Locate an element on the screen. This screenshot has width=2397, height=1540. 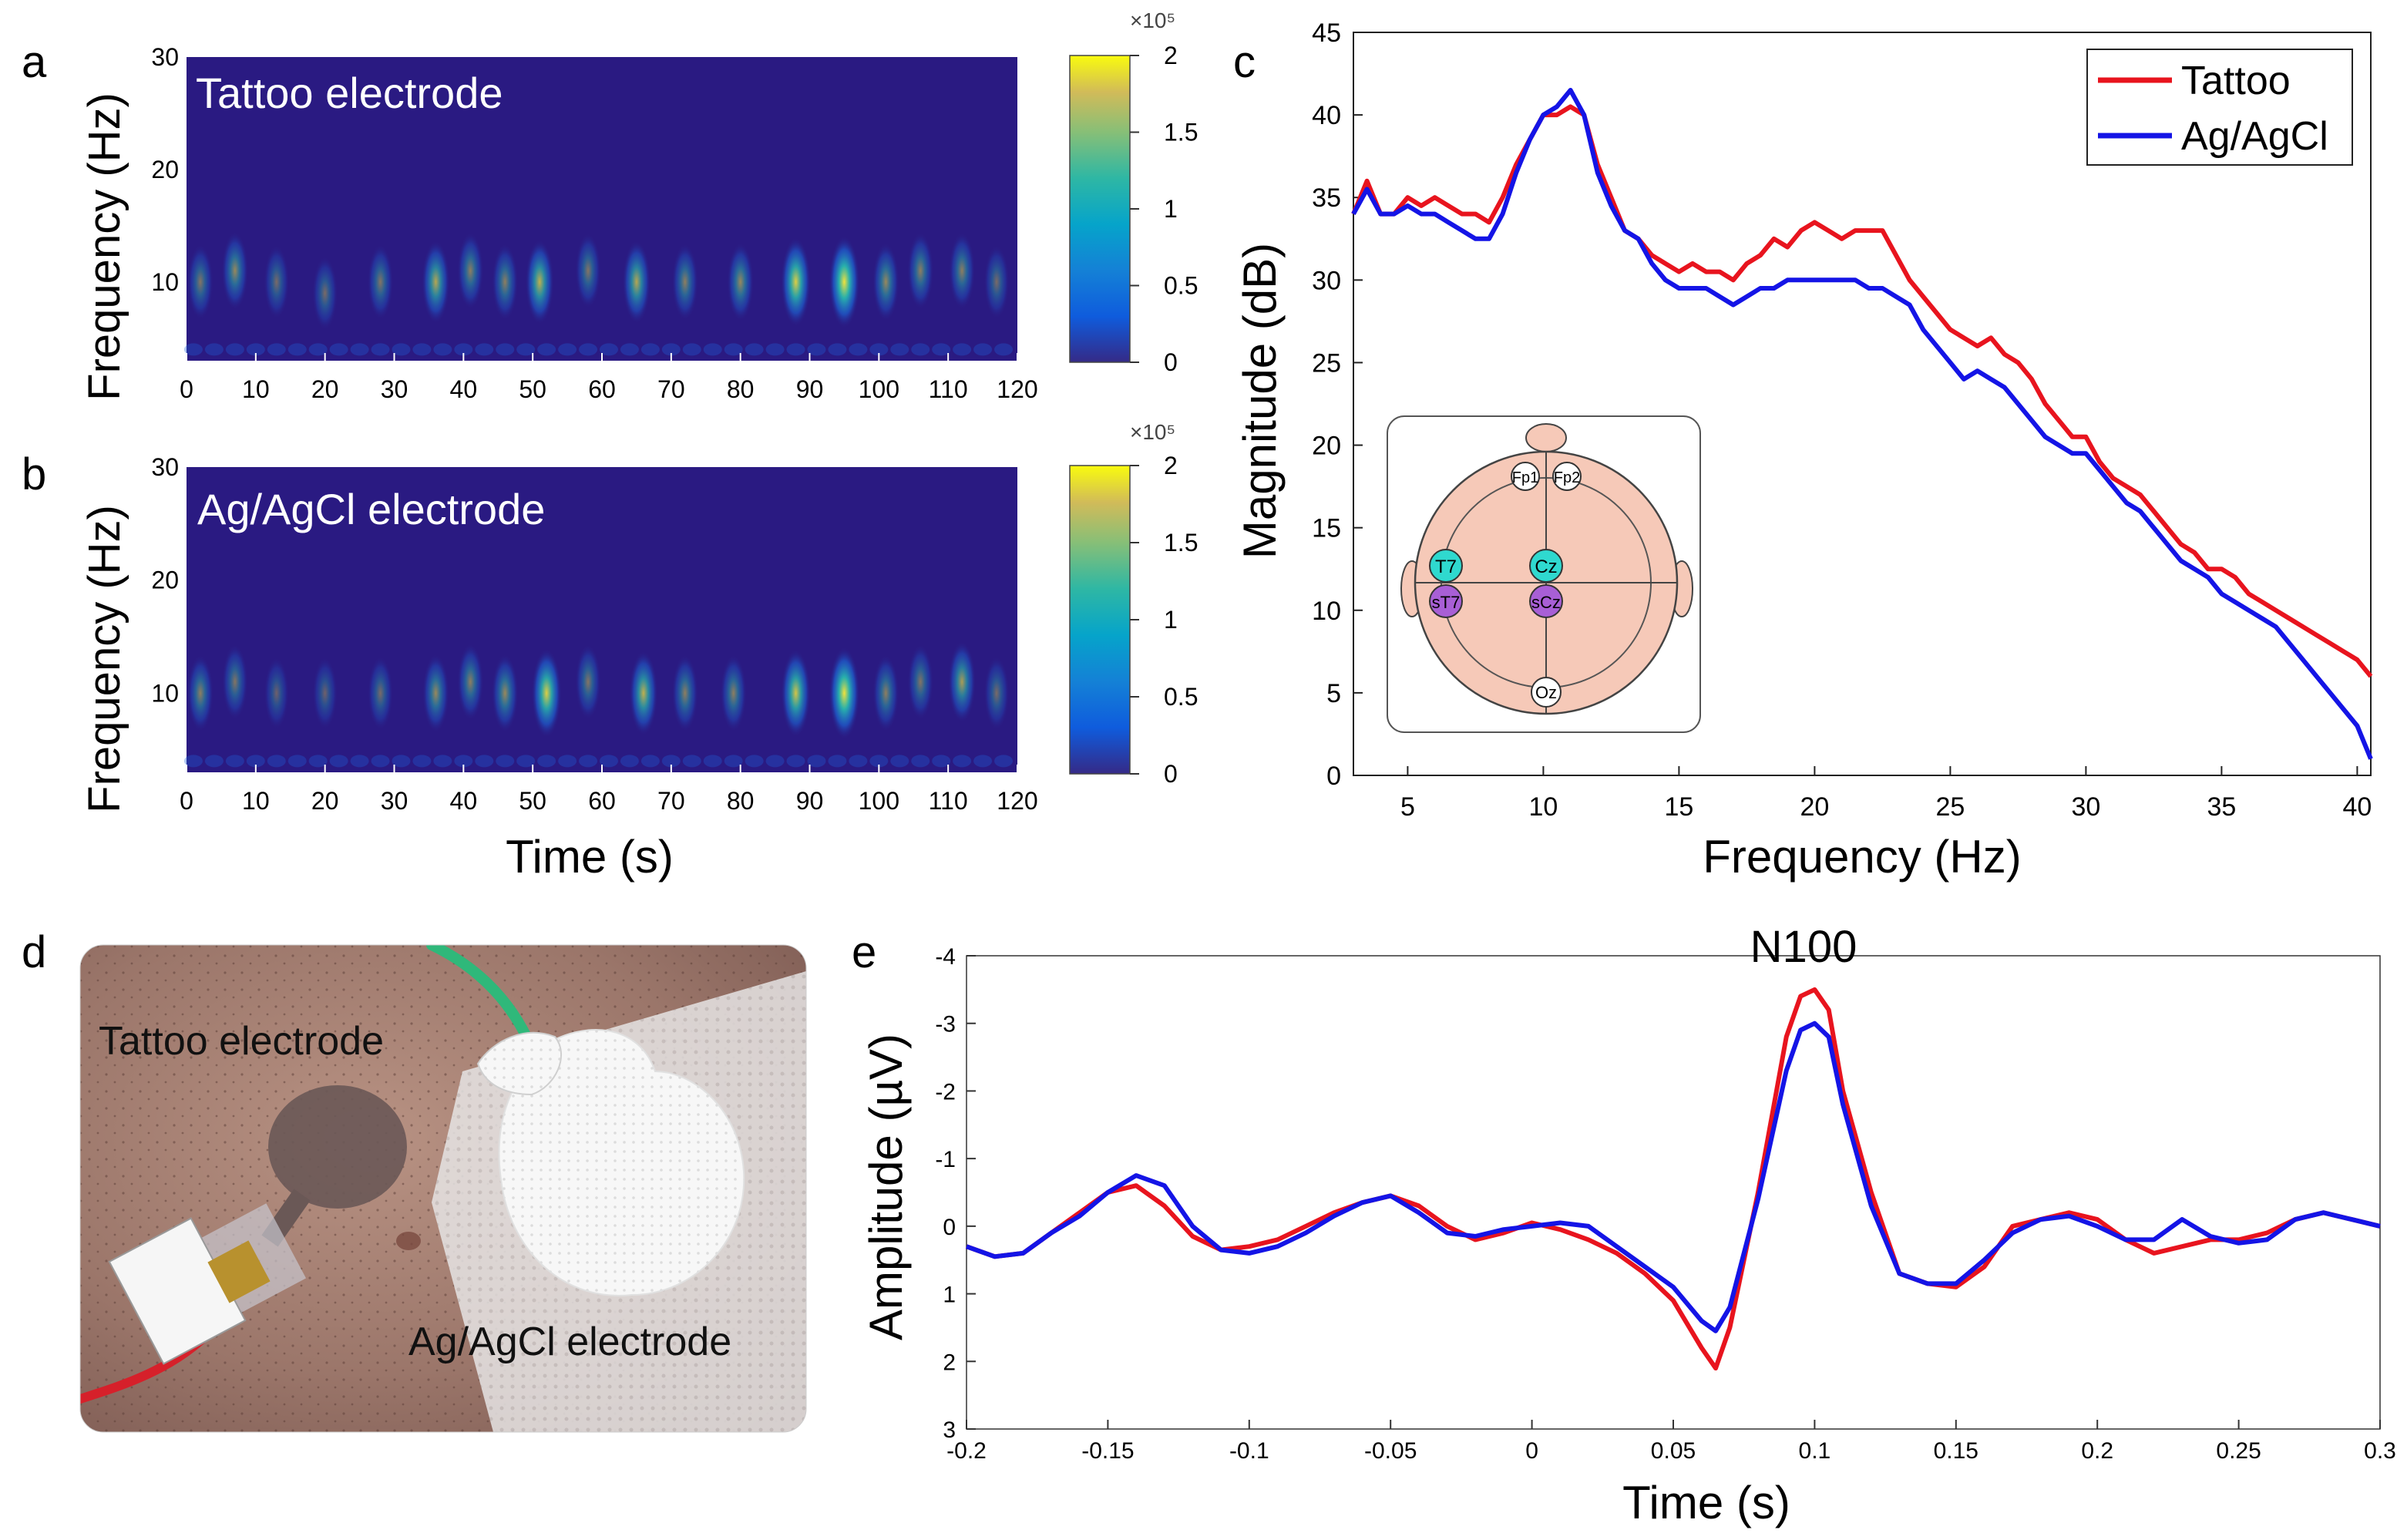
photo-skin-mark is located at coordinates (408, 1241).